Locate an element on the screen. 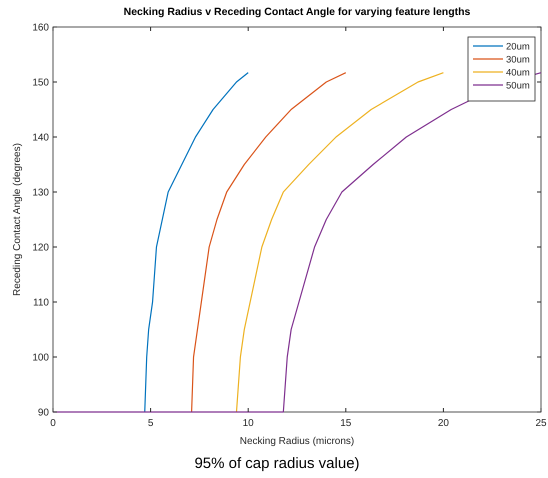 This screenshot has width=548, height=478. x-tick-label: 10 is located at coordinates (248, 423).